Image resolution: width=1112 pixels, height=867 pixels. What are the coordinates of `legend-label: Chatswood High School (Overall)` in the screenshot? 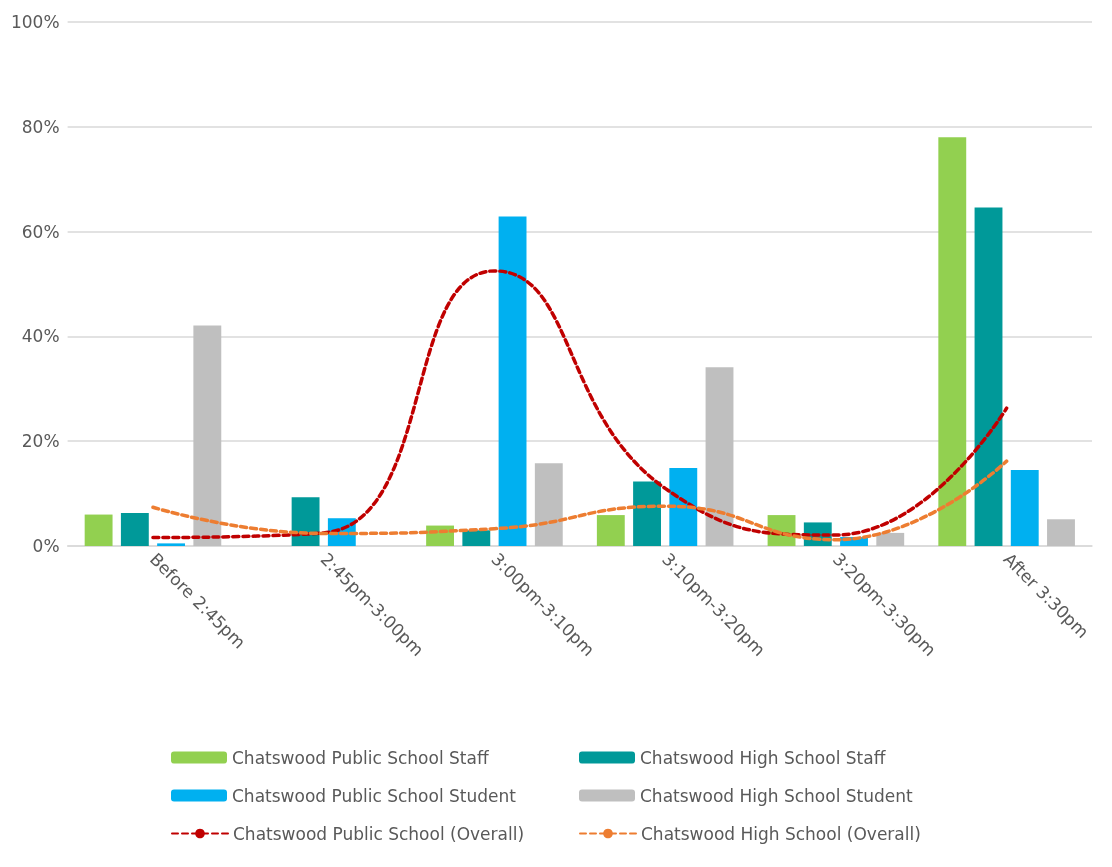 It's located at (781, 833).